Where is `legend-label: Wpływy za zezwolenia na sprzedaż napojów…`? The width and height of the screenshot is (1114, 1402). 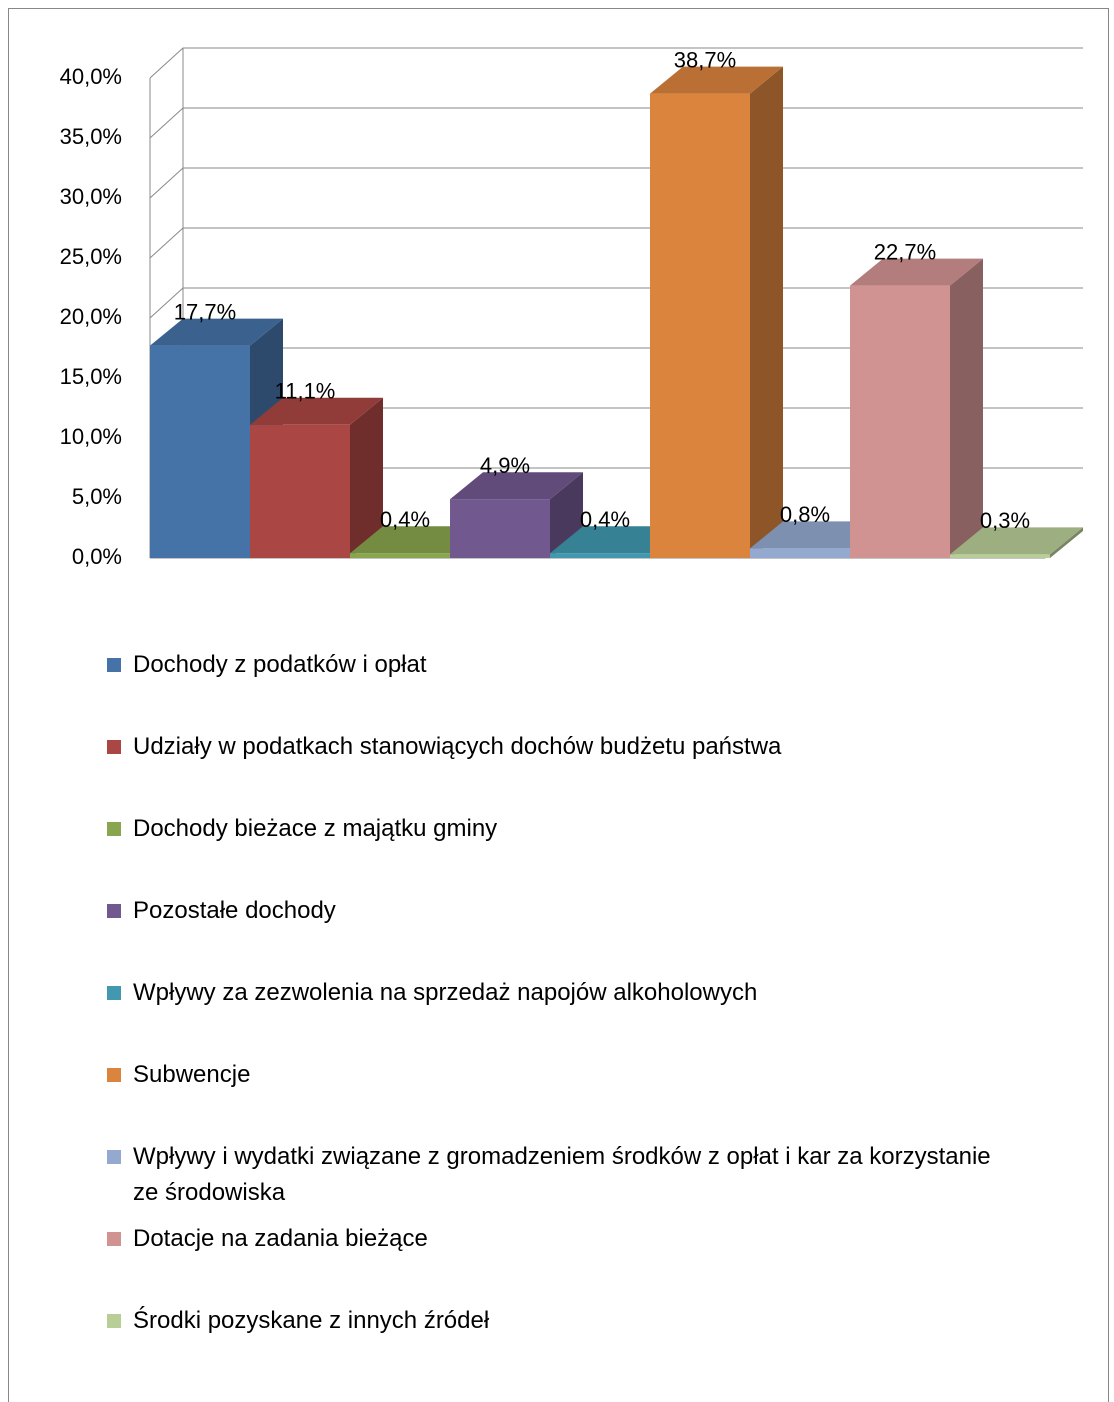 legend-label: Wpływy za zezwolenia na sprzedaż napojów… is located at coordinates (445, 992).